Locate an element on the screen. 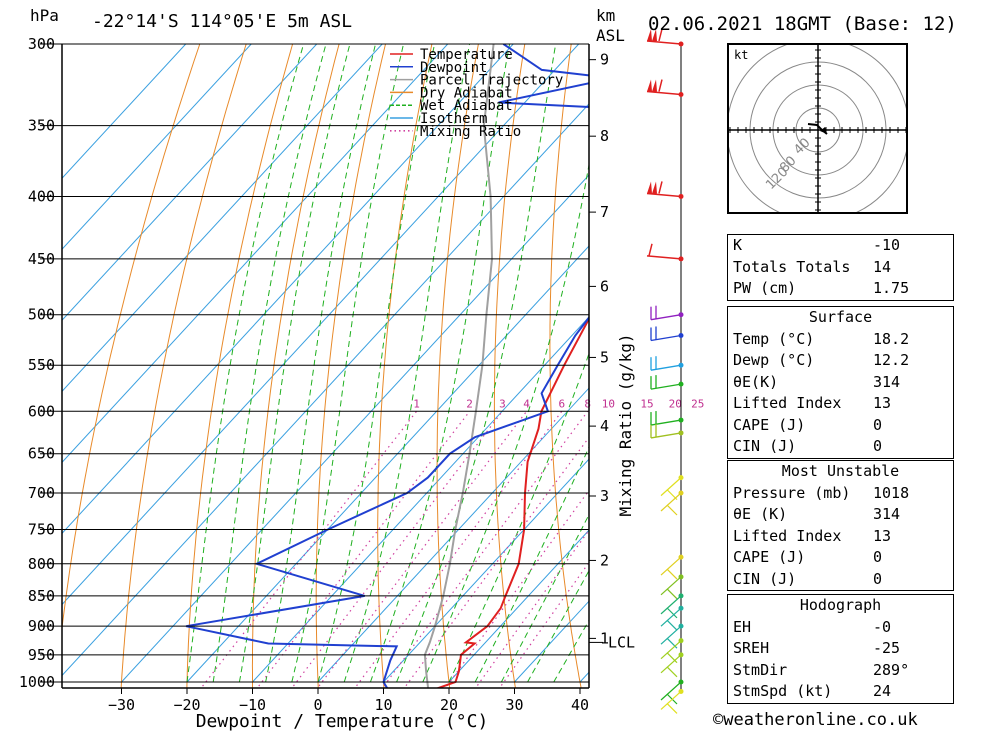  mixing-ratio-lines is located at coordinates (394, 549).